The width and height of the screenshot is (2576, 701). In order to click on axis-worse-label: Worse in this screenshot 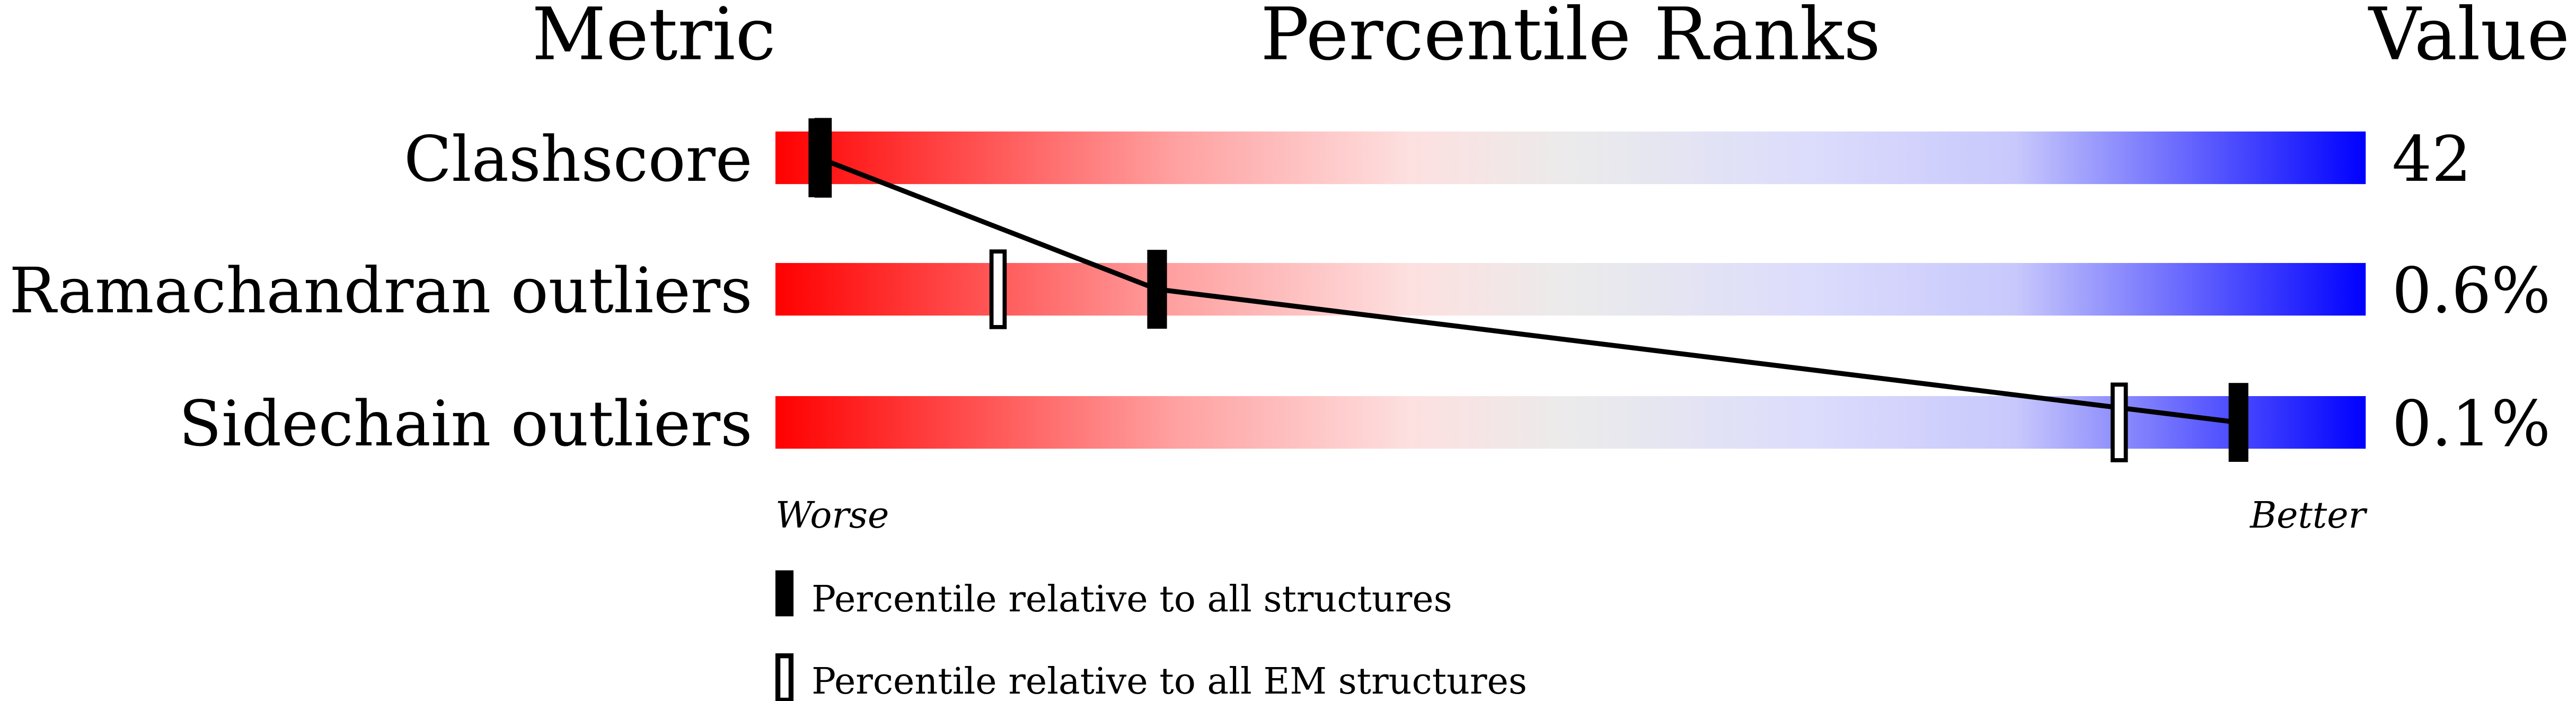, I will do `click(832, 516)`.